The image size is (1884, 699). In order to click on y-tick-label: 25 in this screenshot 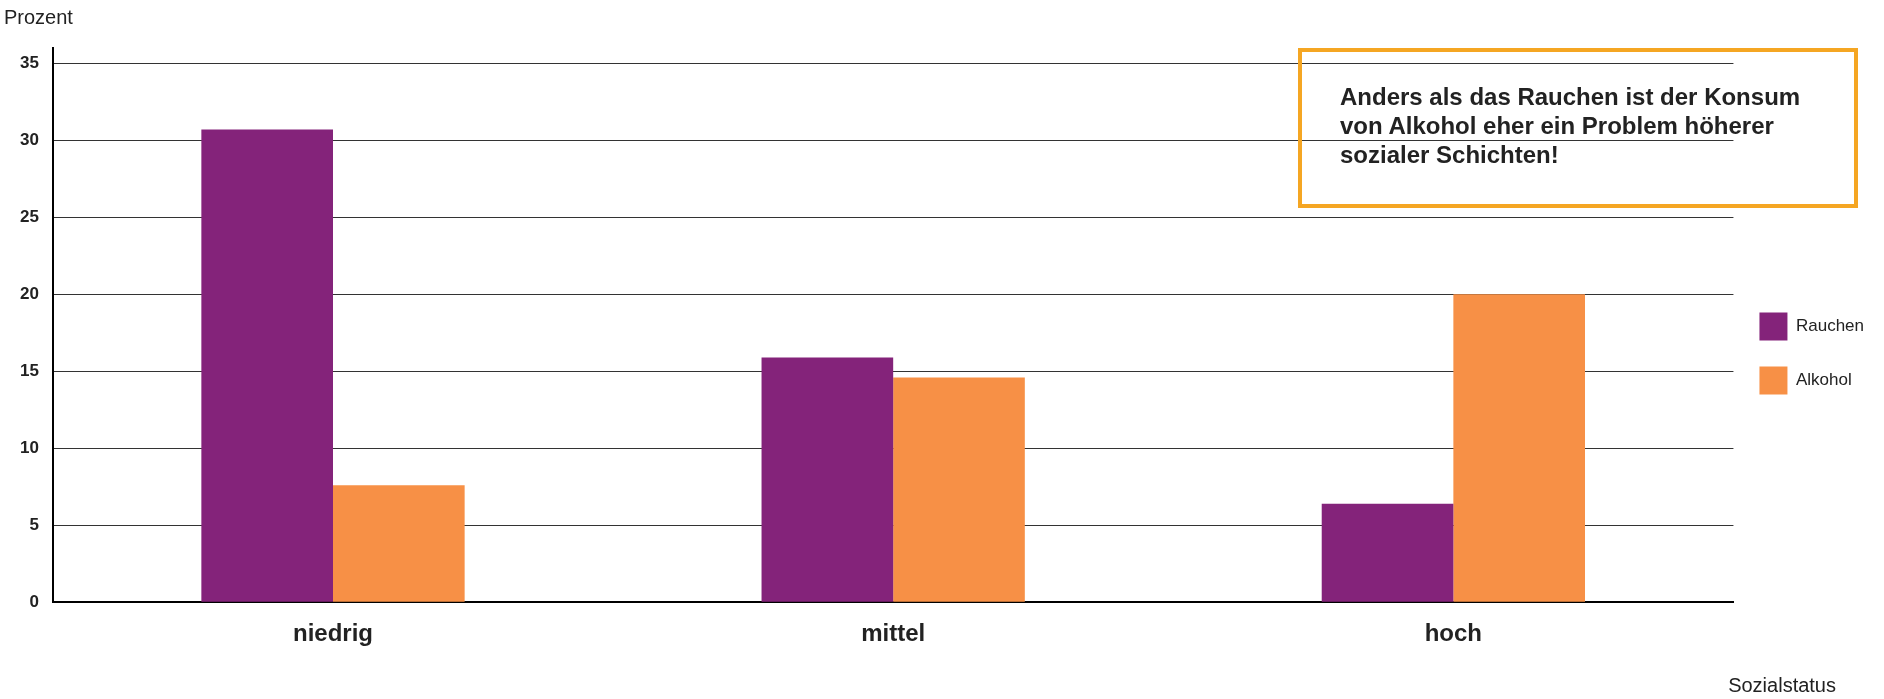, I will do `click(29, 217)`.